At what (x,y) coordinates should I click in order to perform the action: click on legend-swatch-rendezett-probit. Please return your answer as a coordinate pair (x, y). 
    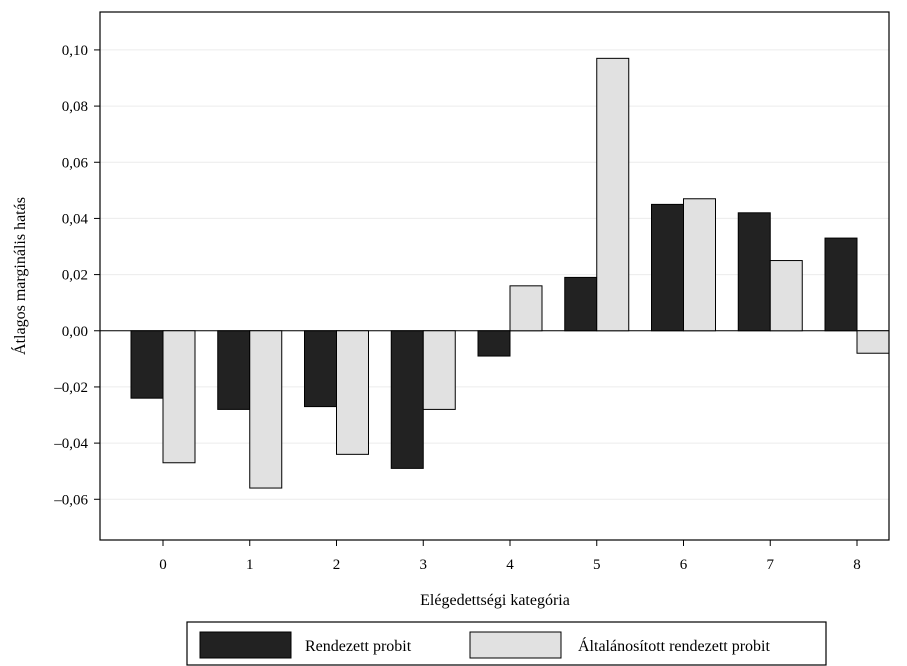
    Looking at the image, I should click on (245, 645).